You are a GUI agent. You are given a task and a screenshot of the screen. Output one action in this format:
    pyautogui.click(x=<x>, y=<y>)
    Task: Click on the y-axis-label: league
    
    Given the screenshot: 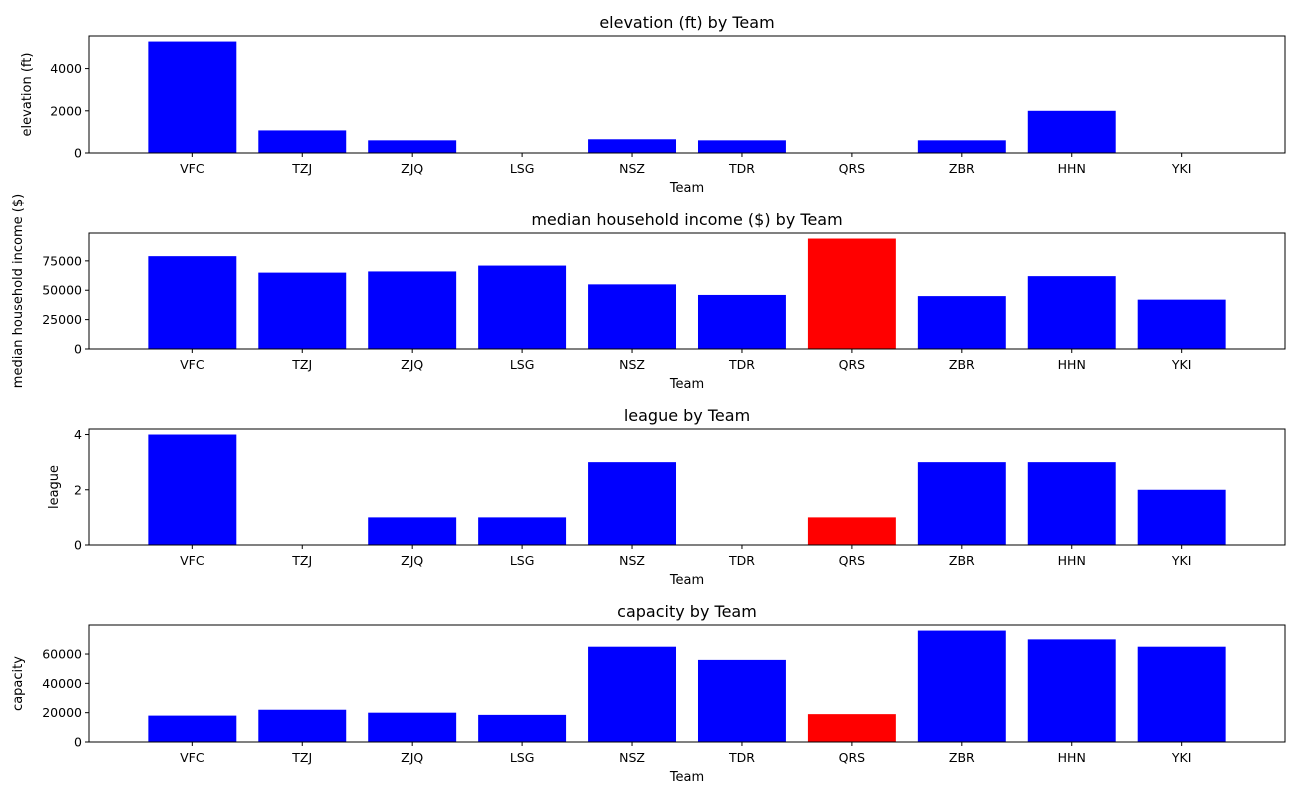 What is the action you would take?
    pyautogui.click(x=54, y=487)
    